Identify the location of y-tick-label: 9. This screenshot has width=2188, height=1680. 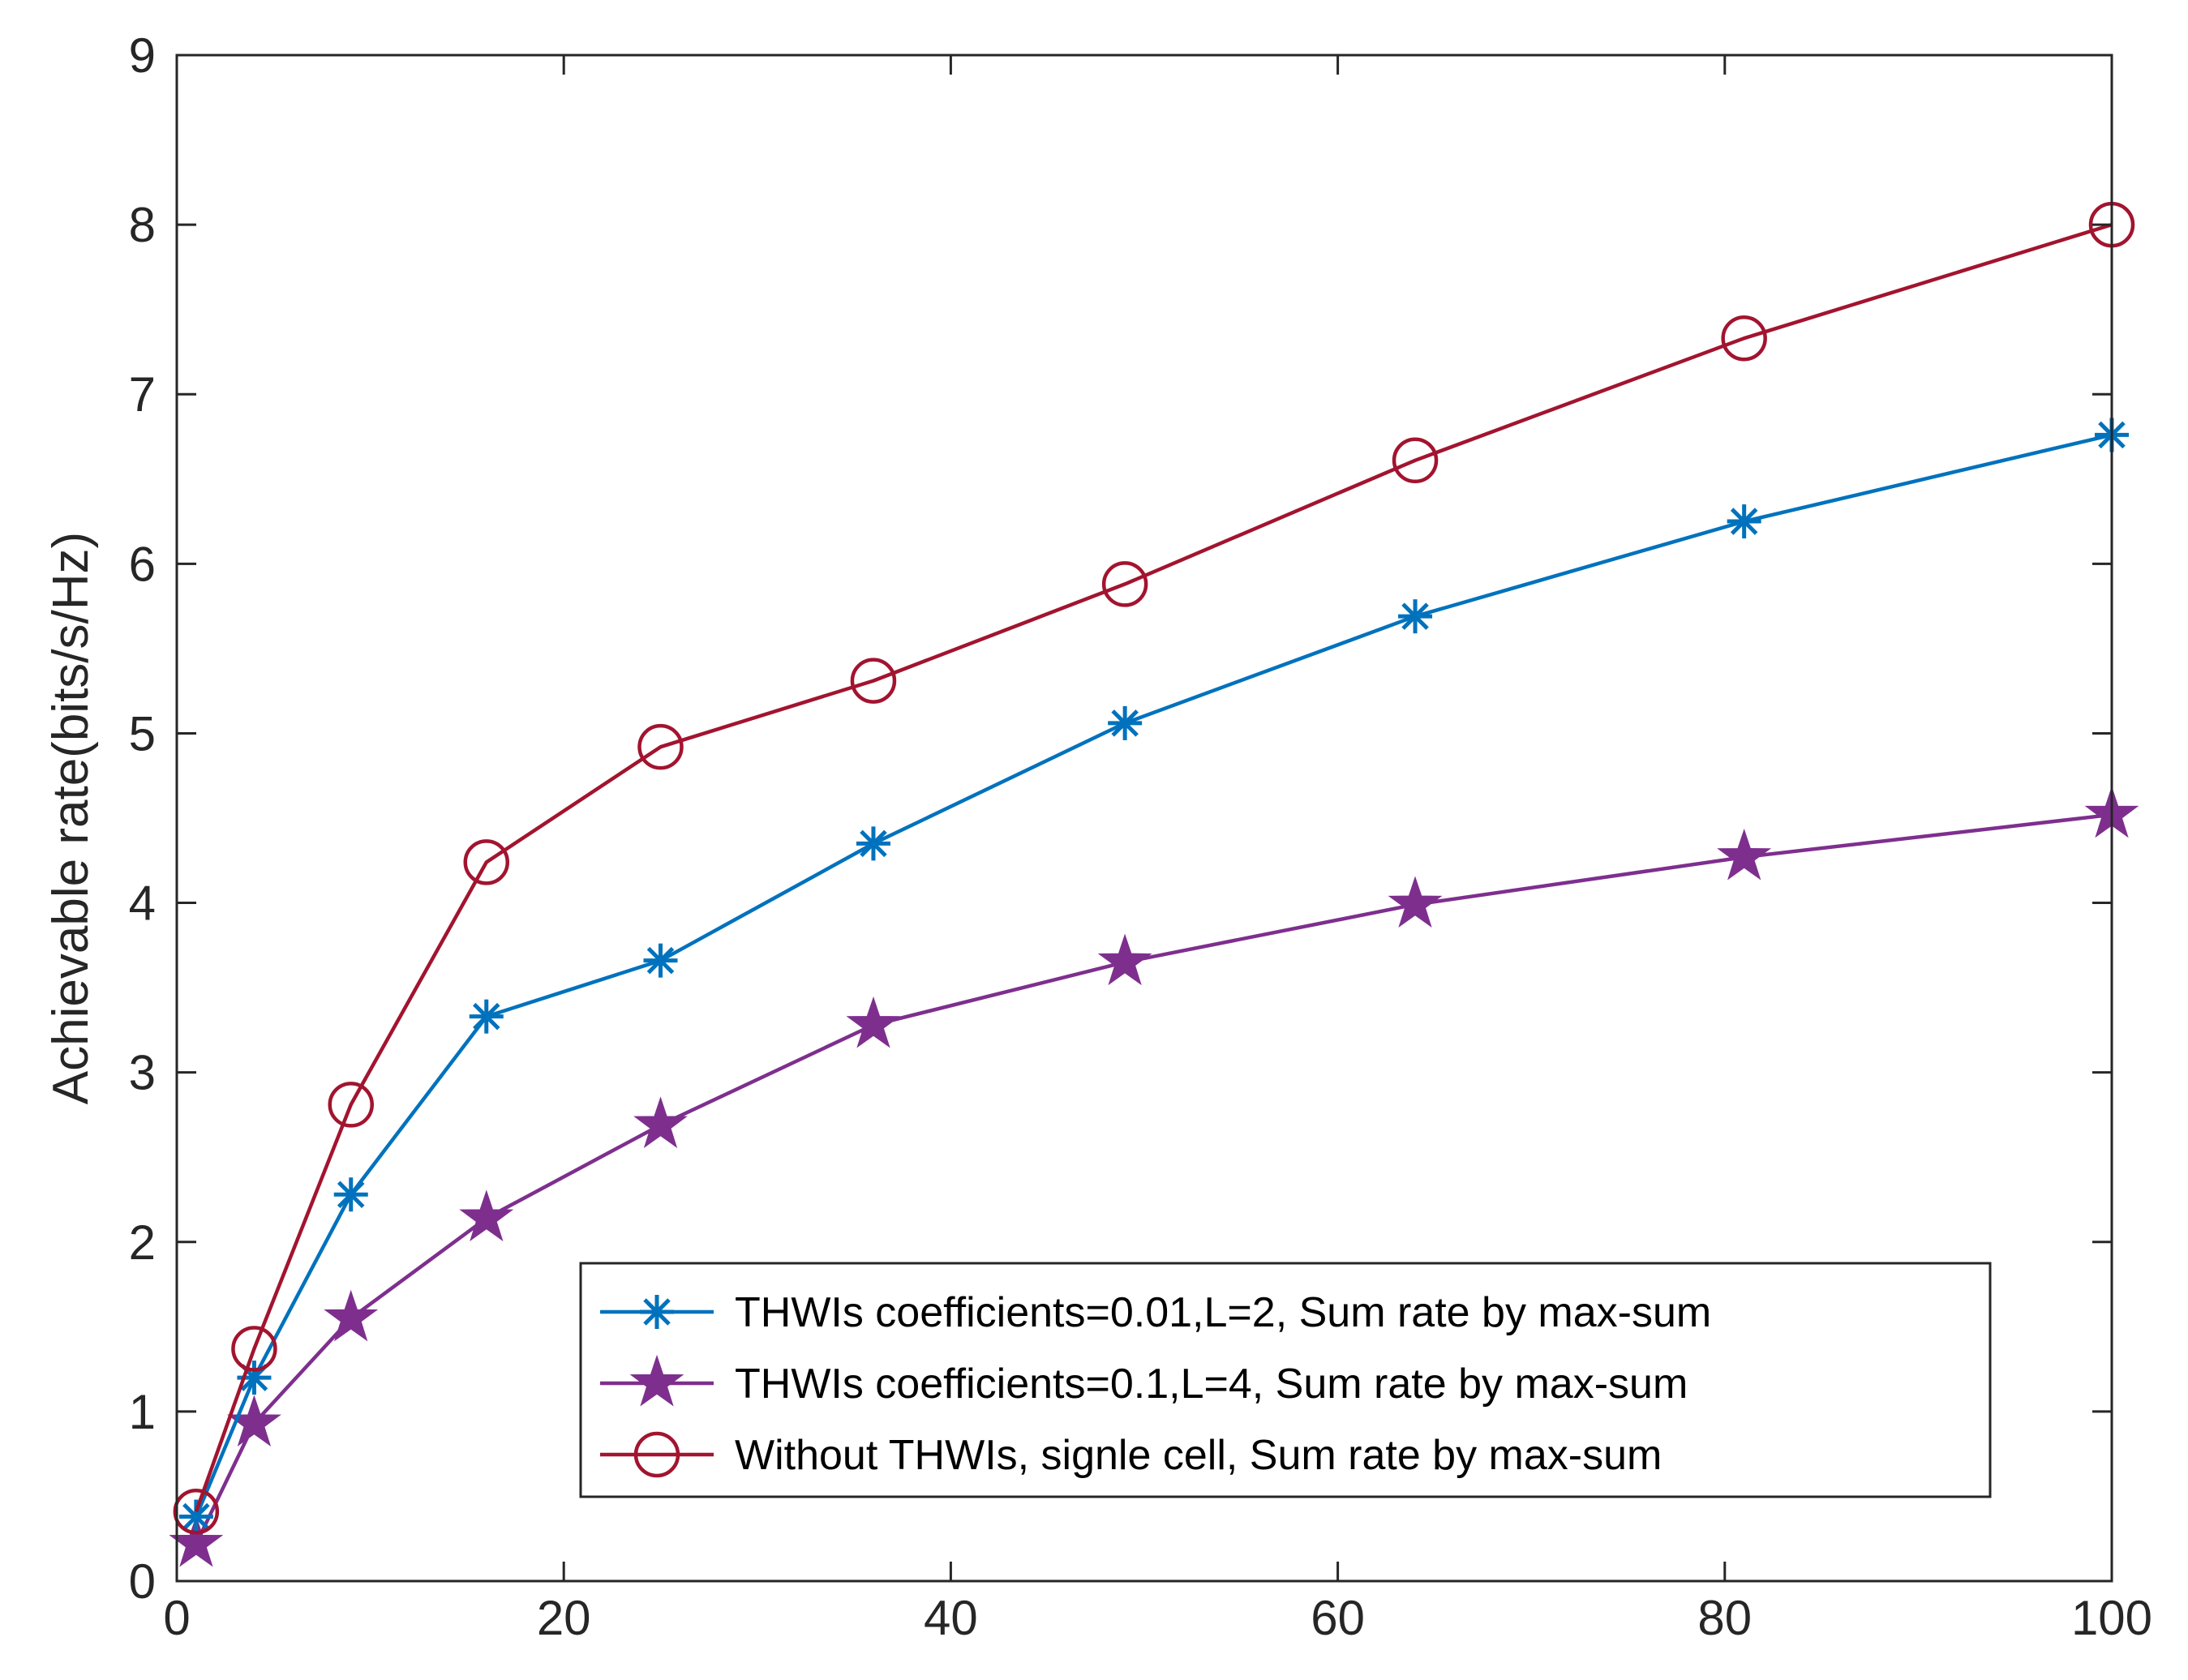
(142, 56).